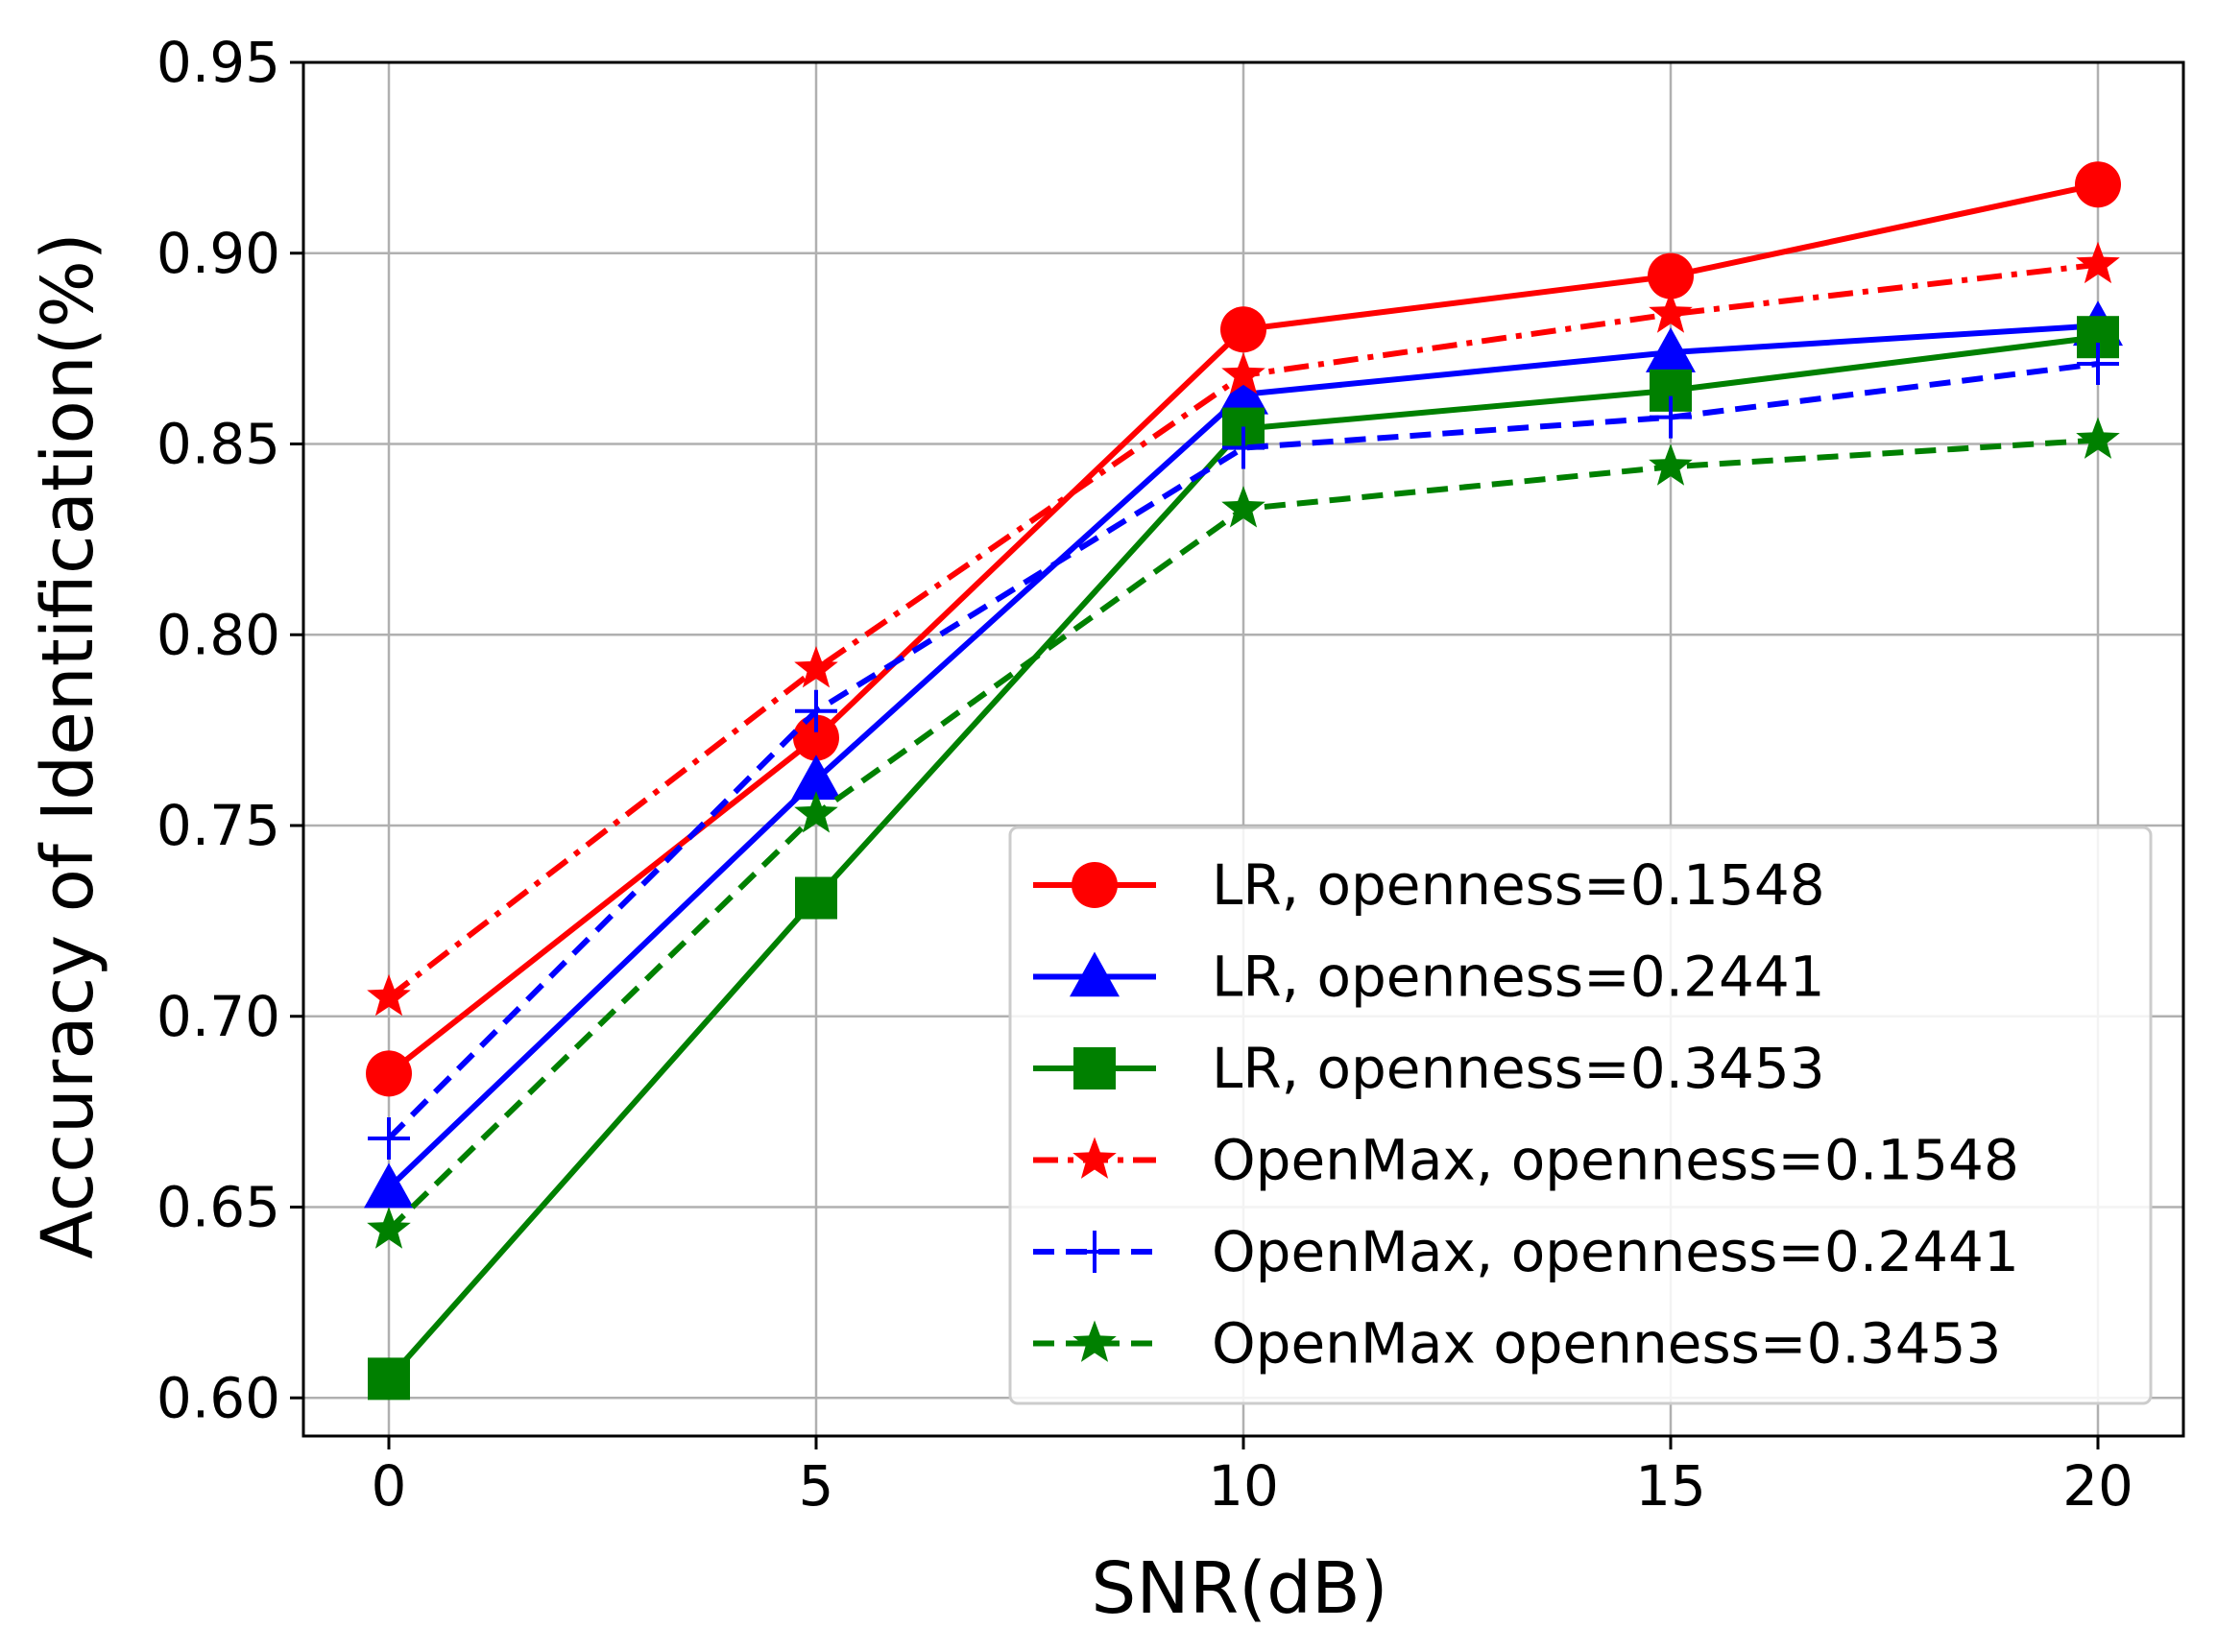 This screenshot has height=1652, width=2217. Describe the element at coordinates (1615, 1160) in the screenshot. I see `legend-label: OpenMax, openness=0.1548` at that location.